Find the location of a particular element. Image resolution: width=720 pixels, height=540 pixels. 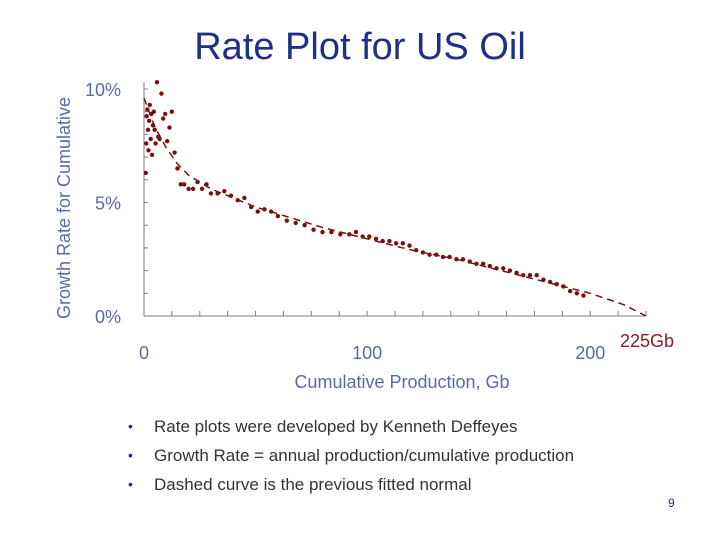

x-tick-label: 100 is located at coordinates (367, 353).